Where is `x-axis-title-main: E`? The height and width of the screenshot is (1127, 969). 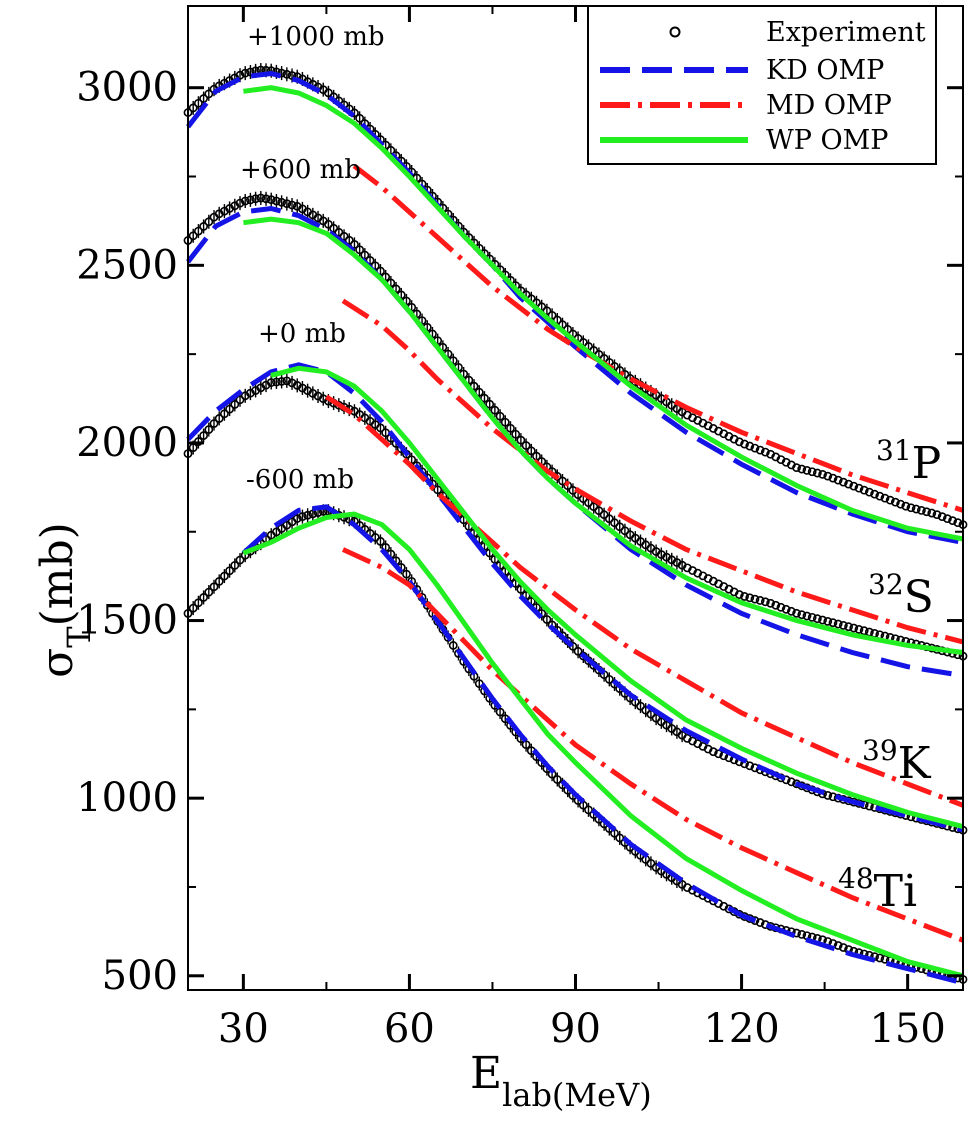 x-axis-title-main: E is located at coordinates (486, 1073).